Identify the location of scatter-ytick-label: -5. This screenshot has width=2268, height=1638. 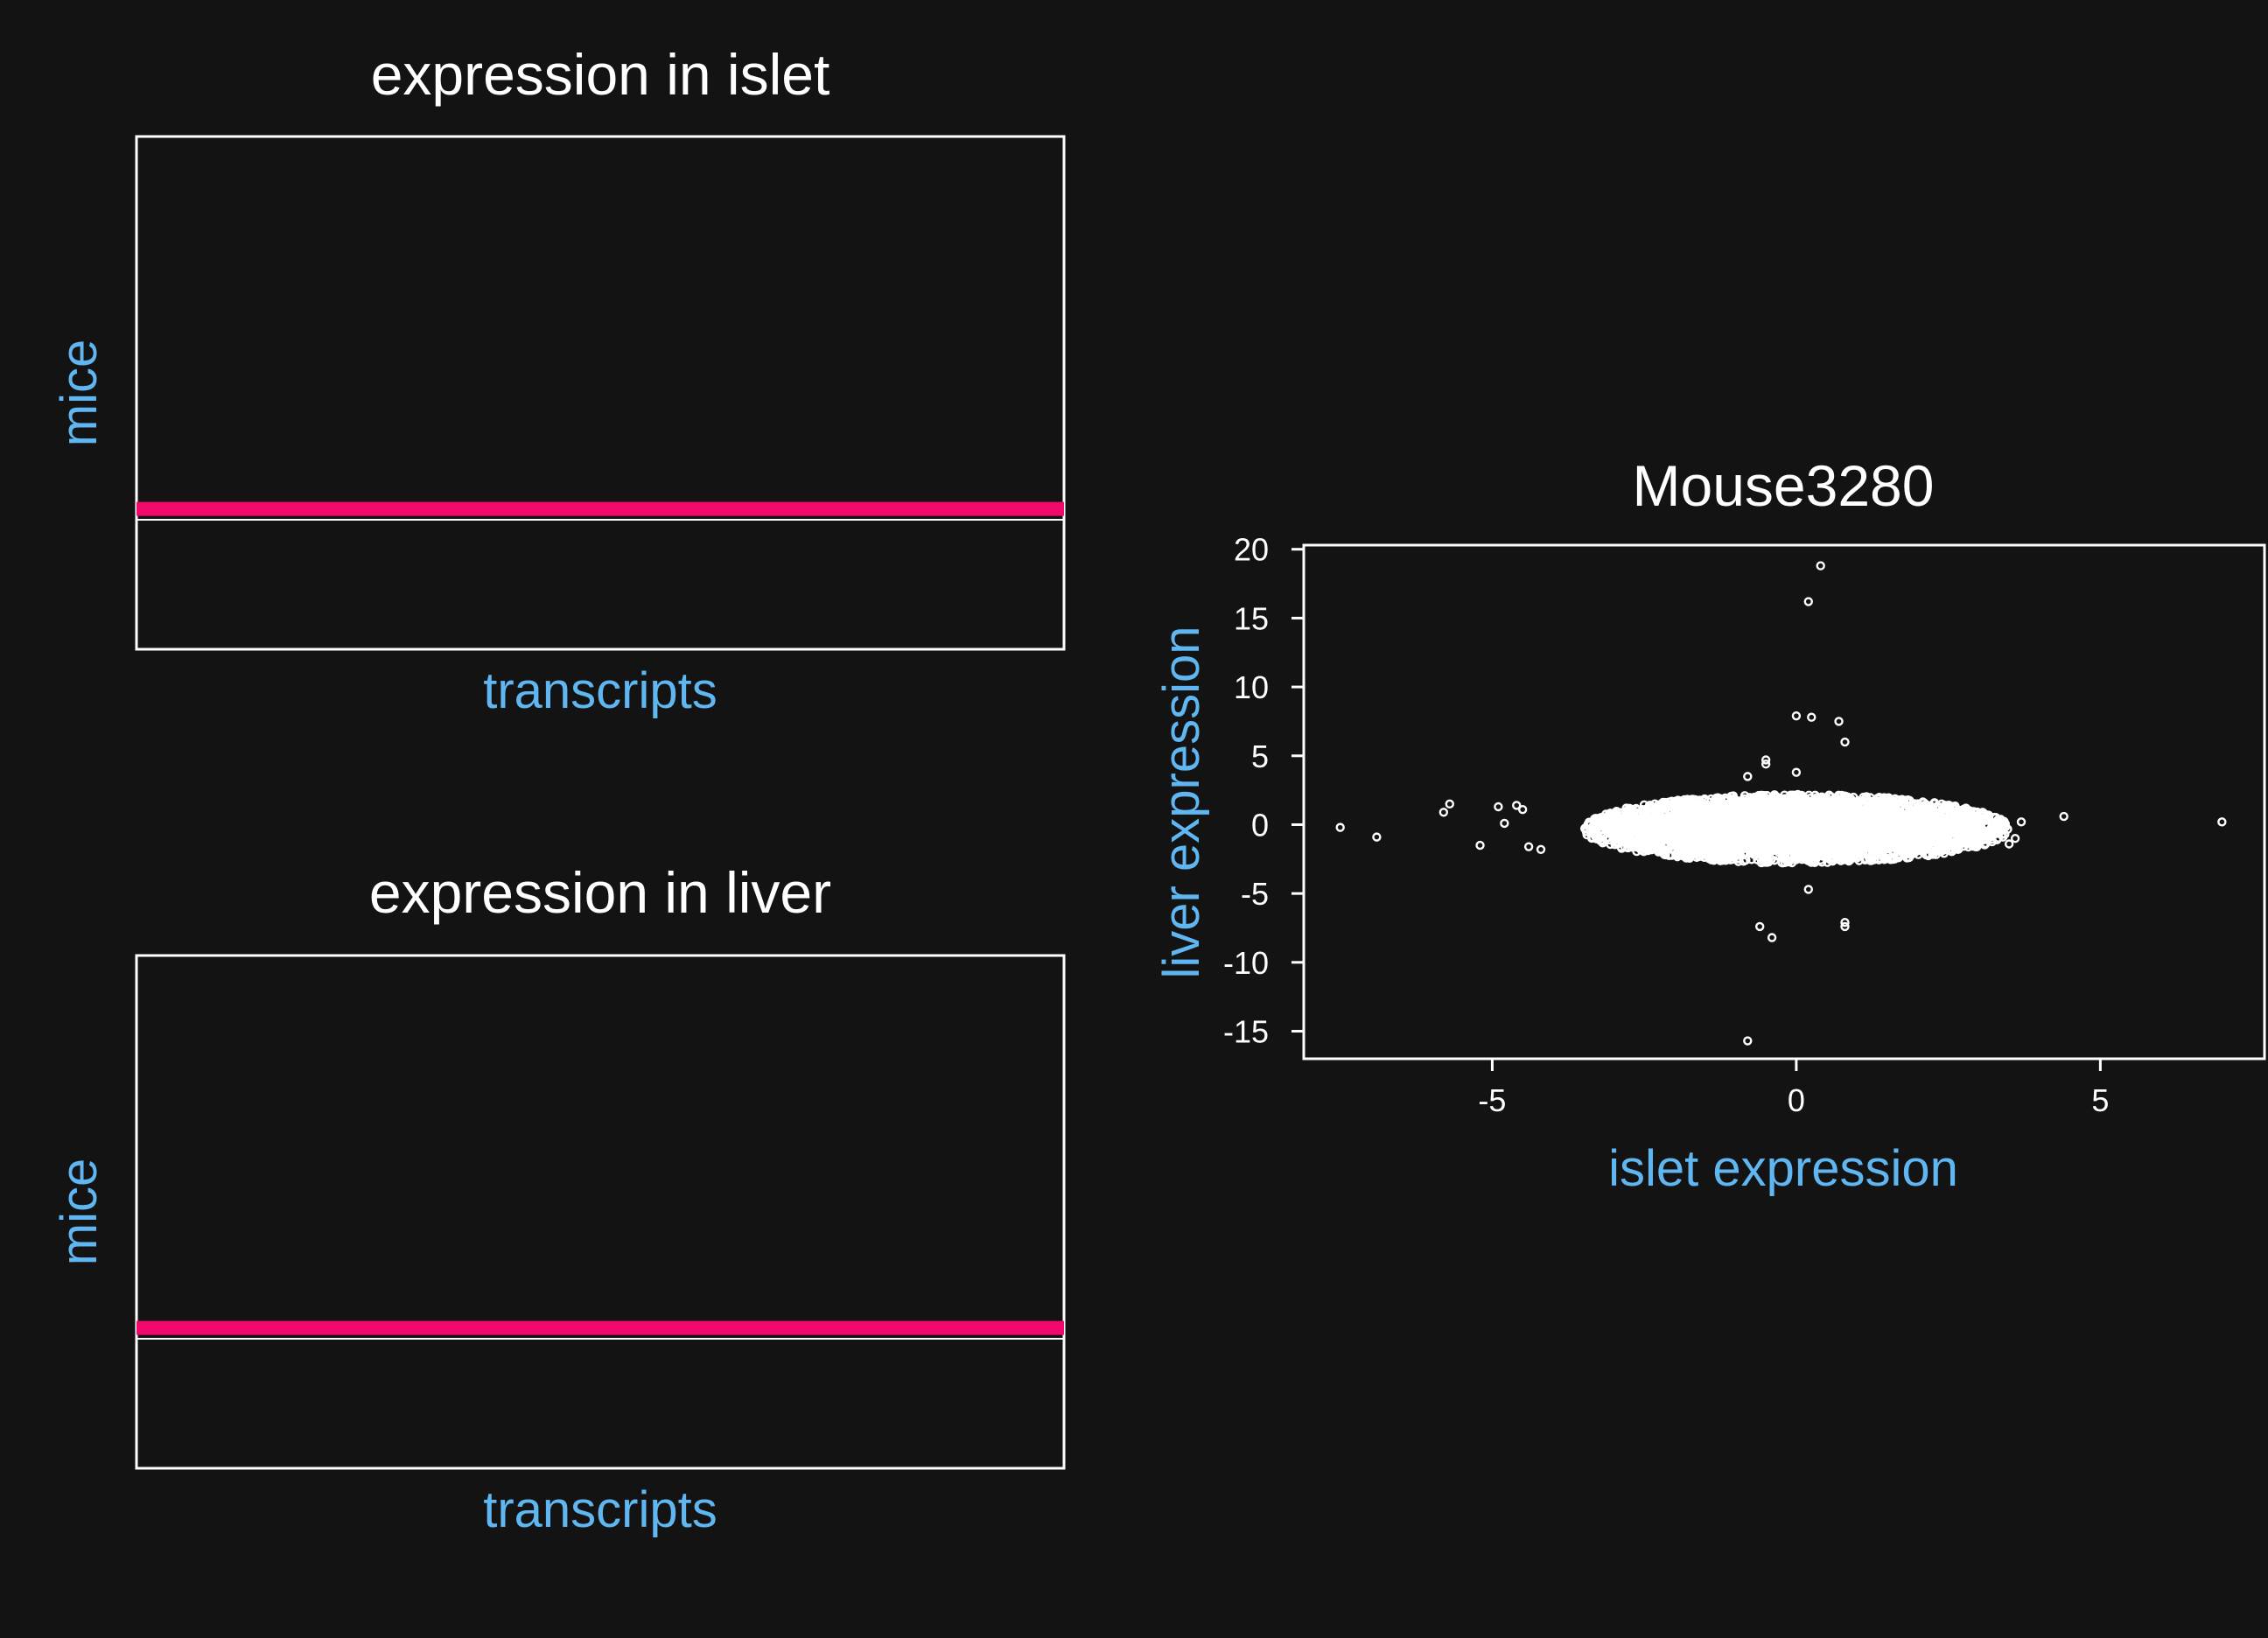
(1255, 894).